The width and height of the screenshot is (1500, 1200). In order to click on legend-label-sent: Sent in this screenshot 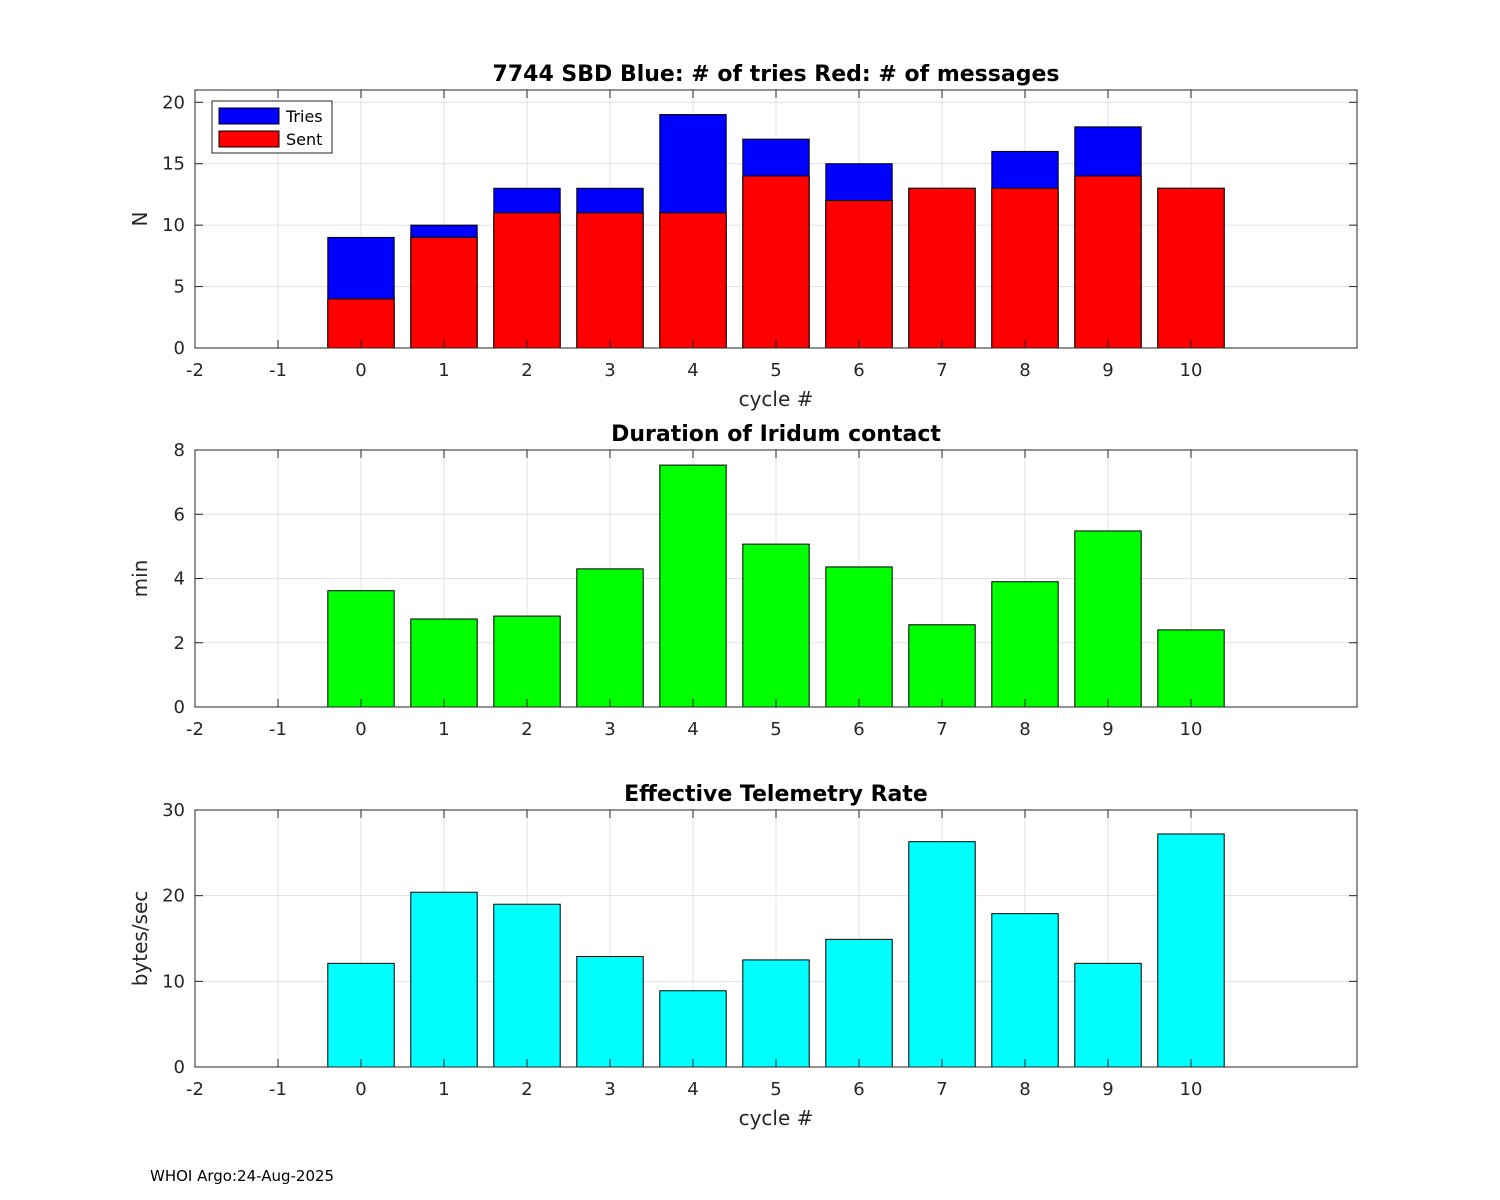, I will do `click(304, 139)`.